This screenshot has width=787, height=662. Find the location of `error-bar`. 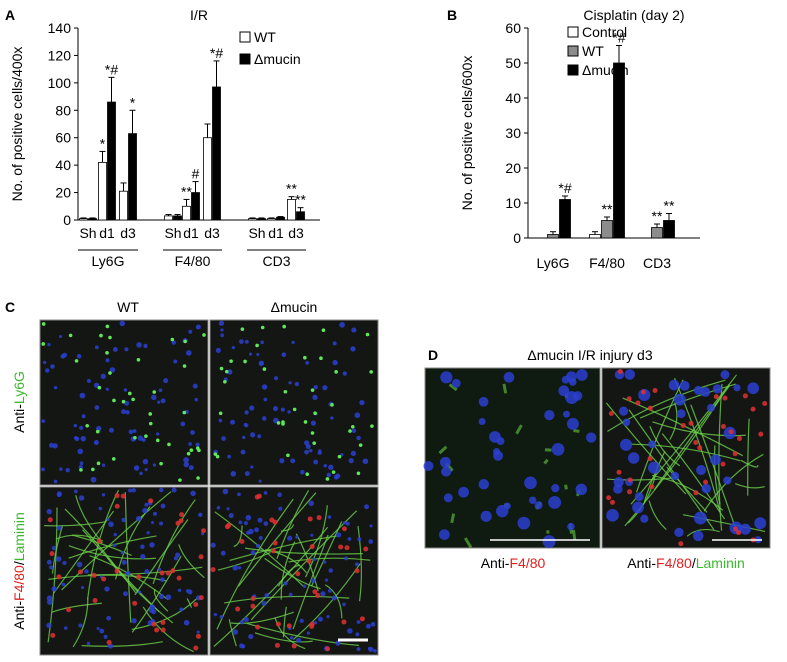

error-bar is located at coordinates (271, 218).